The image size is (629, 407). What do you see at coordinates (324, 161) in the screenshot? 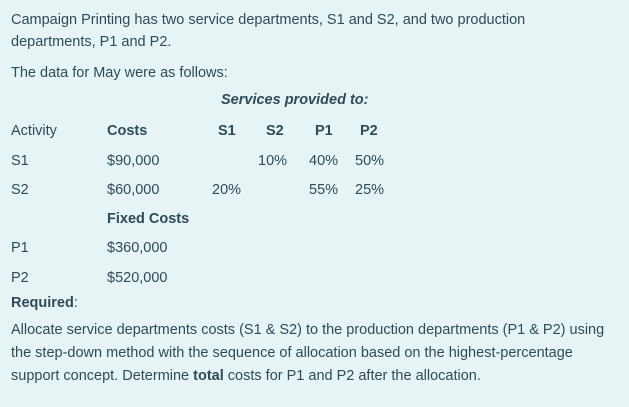
I see `row-s1-to-p1: 40%` at bounding box center [324, 161].